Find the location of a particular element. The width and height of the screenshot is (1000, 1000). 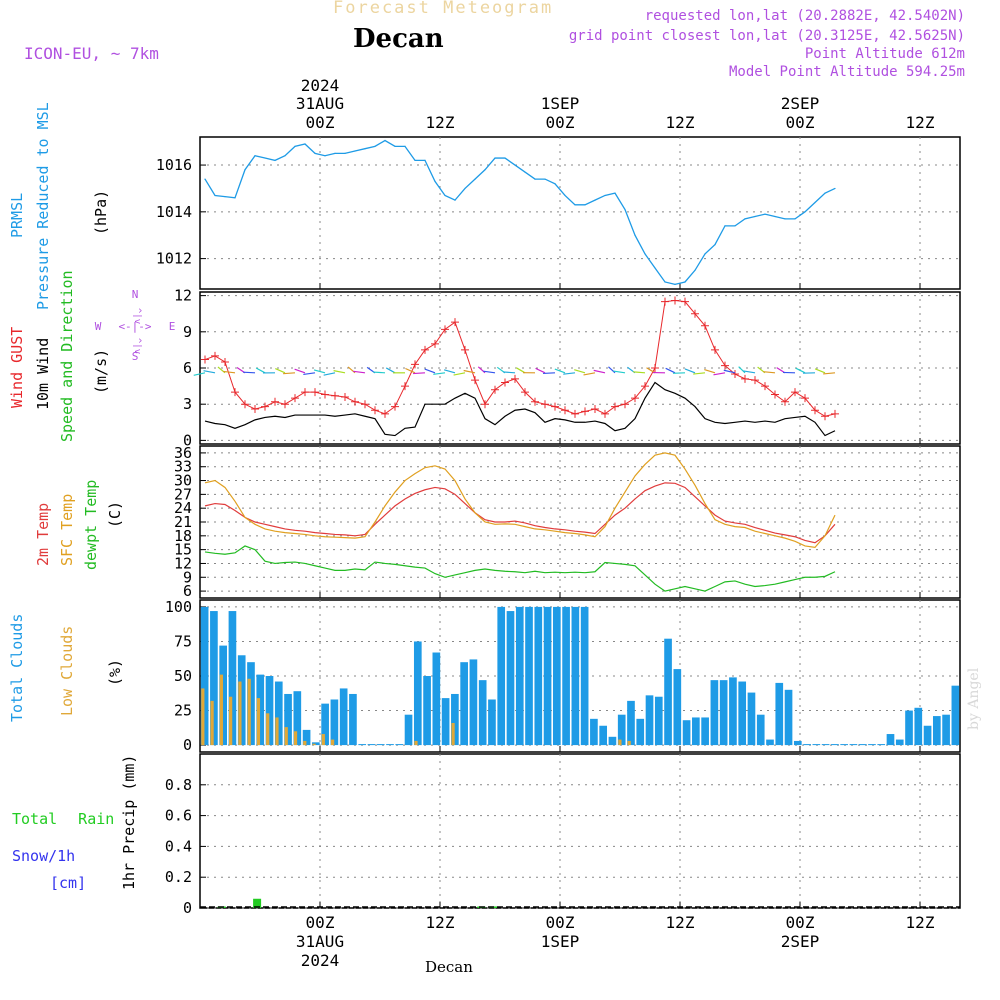

ytick-label-temperature-7: 27 is located at coordinates (183, 494).